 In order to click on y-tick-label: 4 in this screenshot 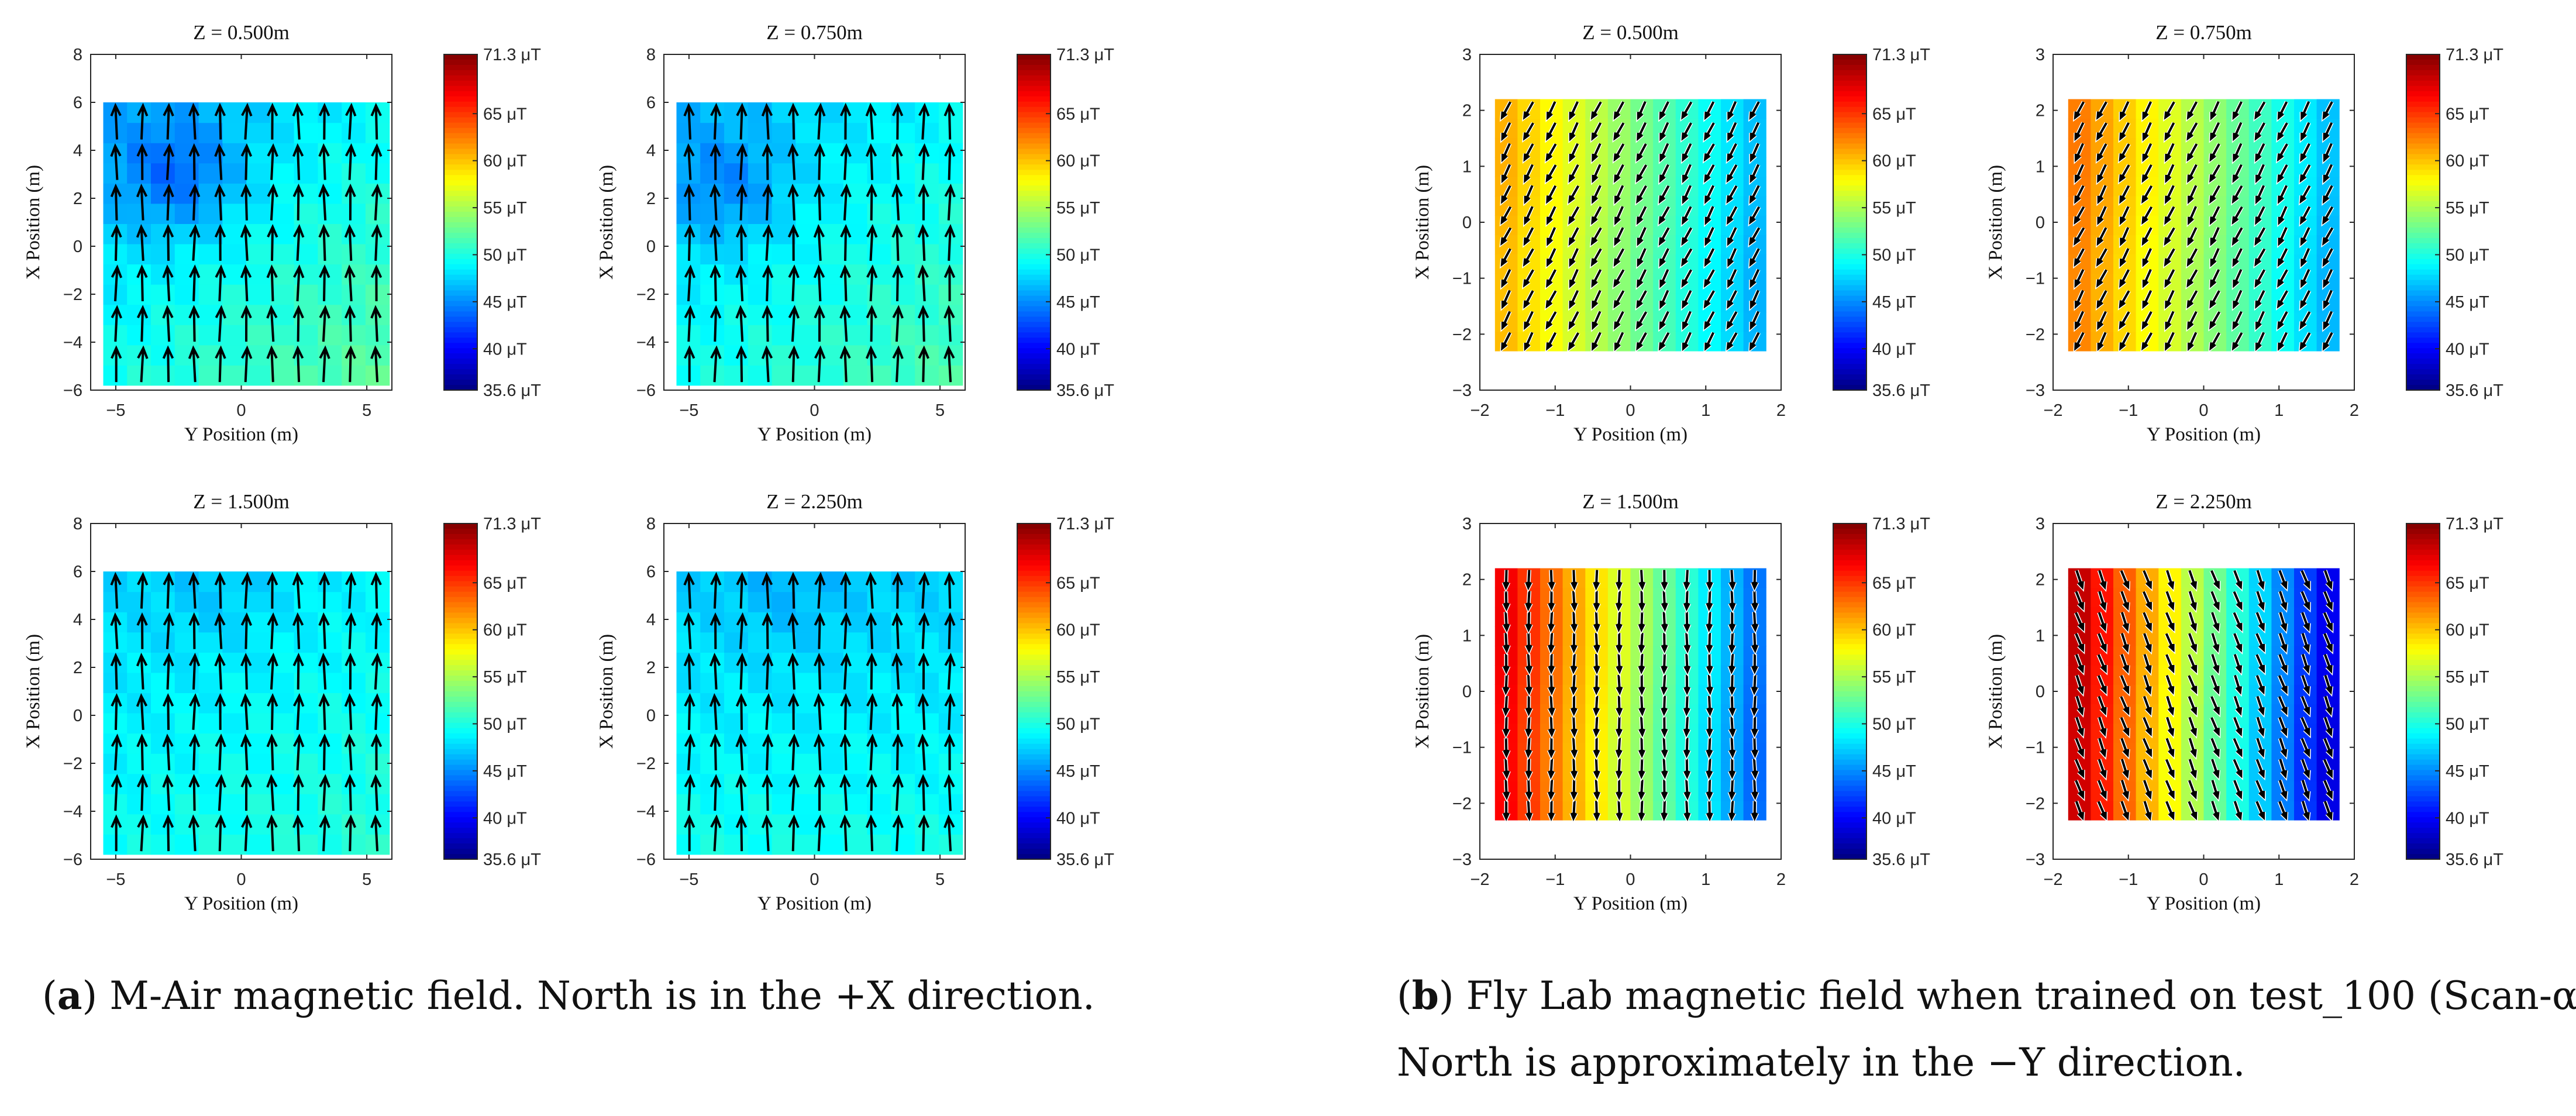, I will do `click(651, 151)`.